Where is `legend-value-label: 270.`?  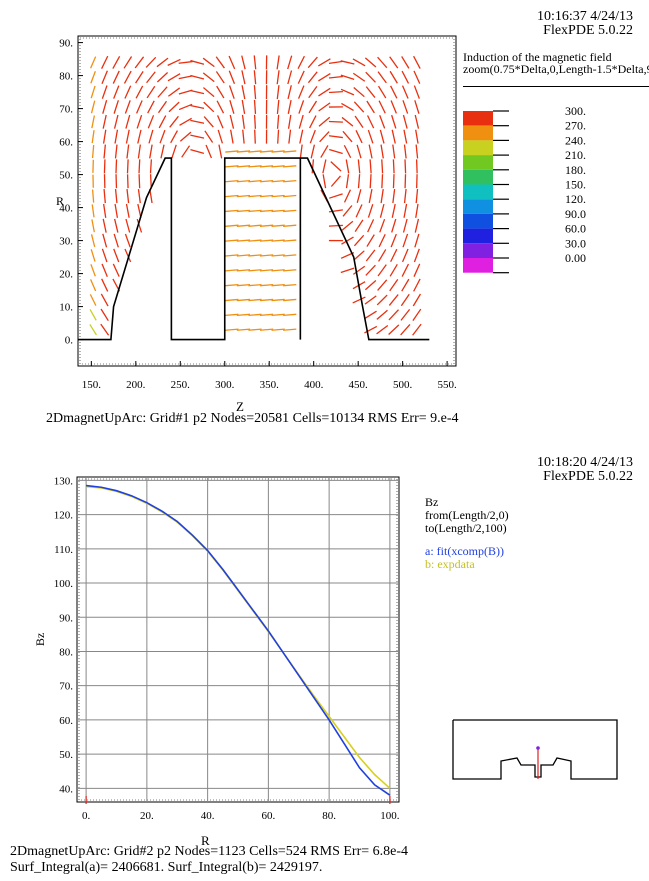 legend-value-label: 270. is located at coordinates (575, 126).